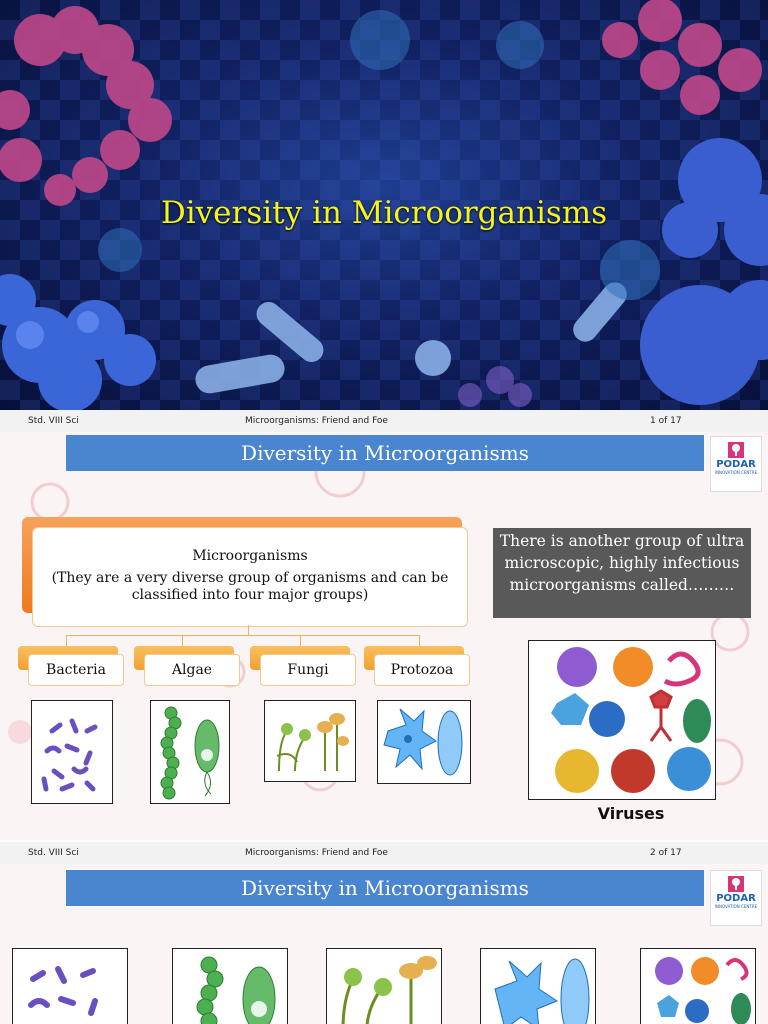 This screenshot has height=1024, width=768. I want to click on group-algae: Algae, so click(187, 666).